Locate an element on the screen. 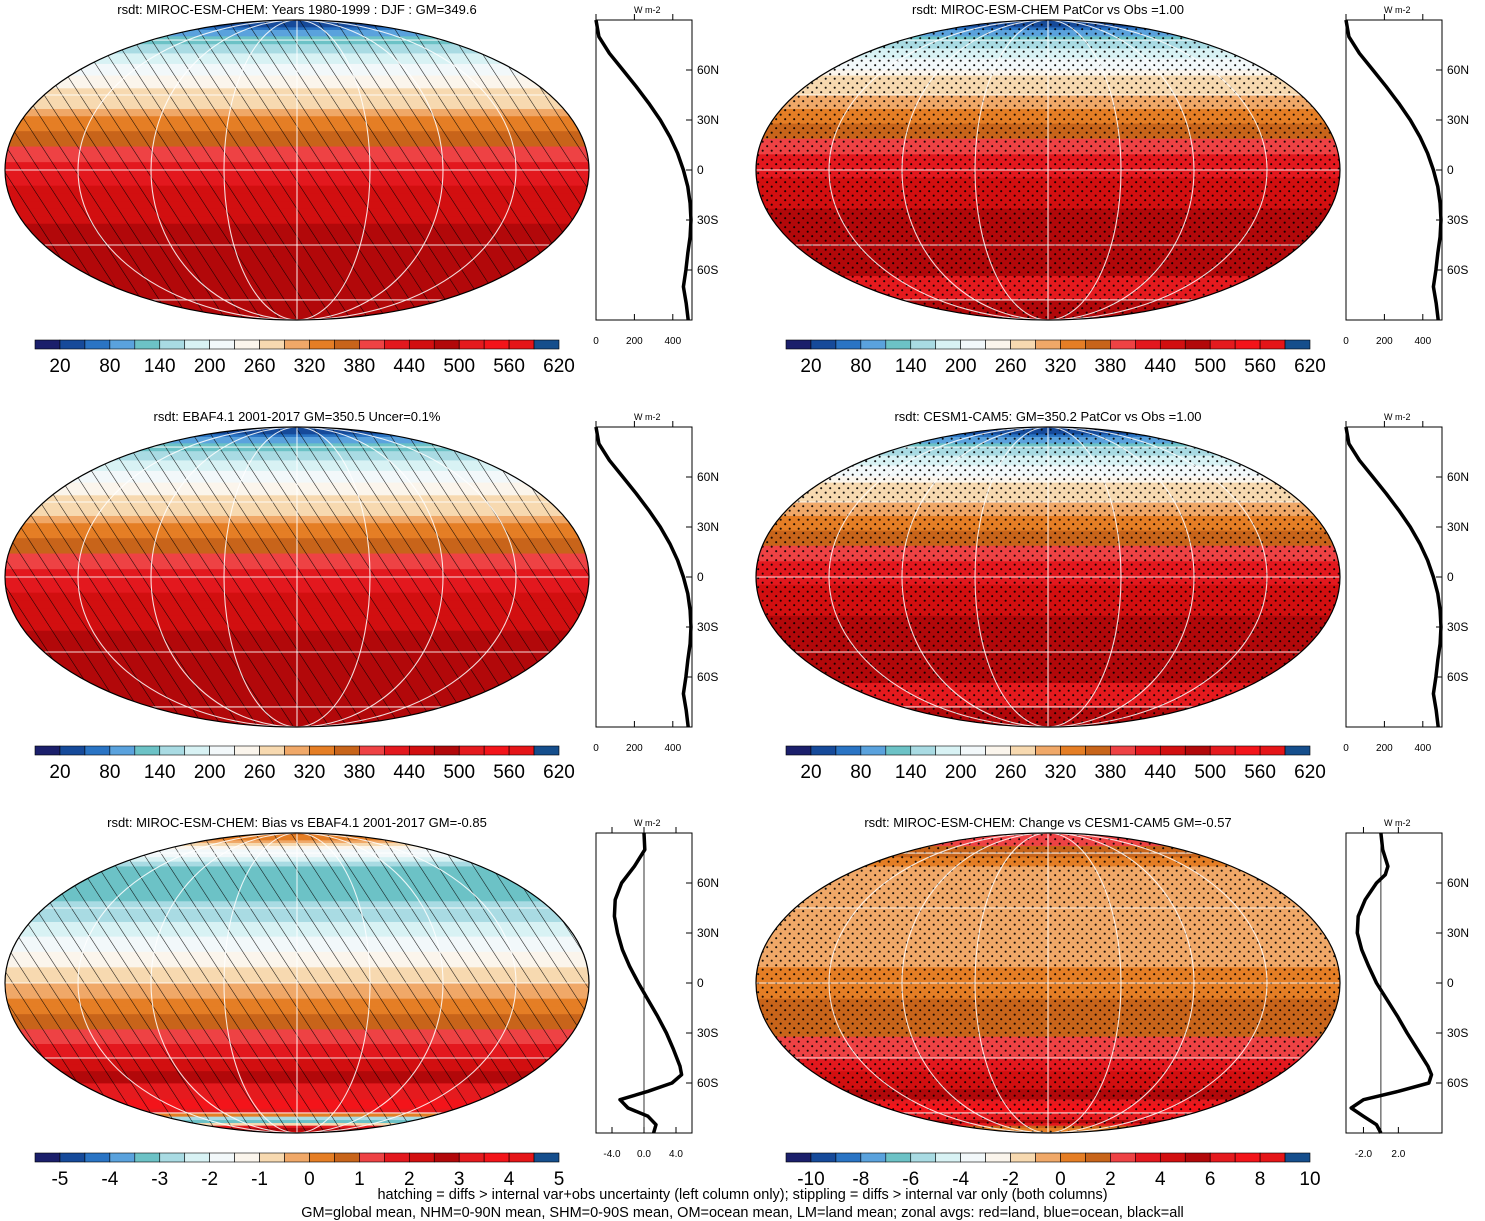 This screenshot has width=1485, height=1221. profile-ytick-label: 60S is located at coordinates (707, 1083).